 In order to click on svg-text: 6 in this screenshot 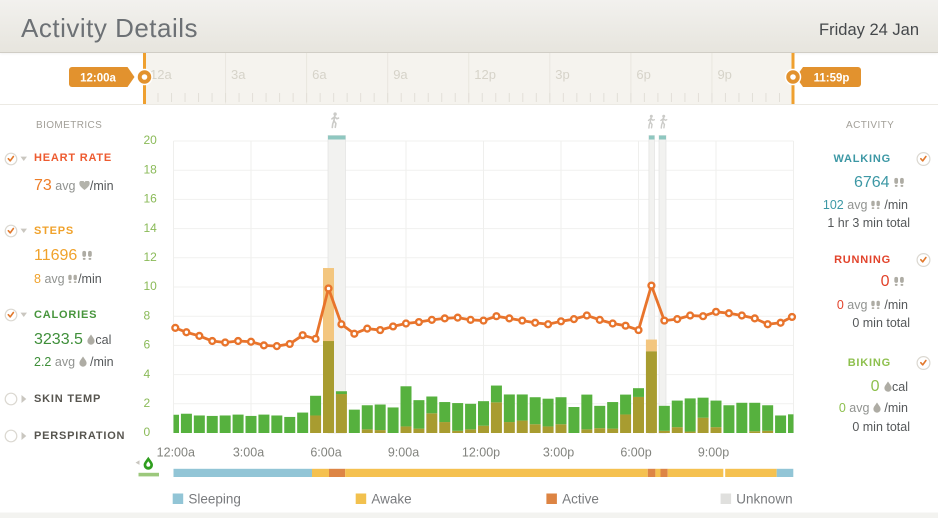, I will do `click(147, 345)`.